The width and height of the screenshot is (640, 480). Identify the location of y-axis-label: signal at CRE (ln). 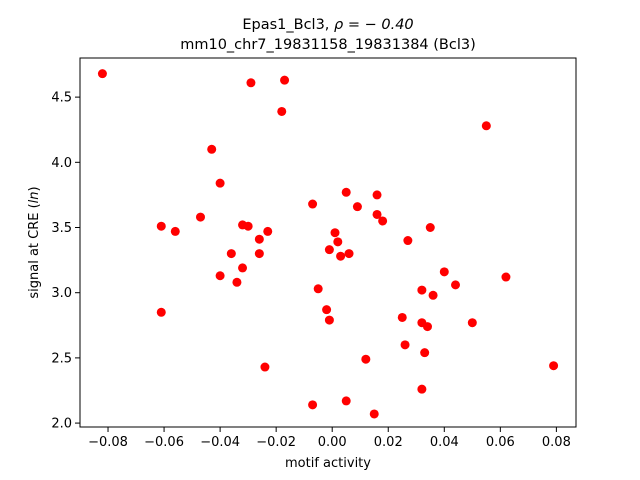
(34, 242).